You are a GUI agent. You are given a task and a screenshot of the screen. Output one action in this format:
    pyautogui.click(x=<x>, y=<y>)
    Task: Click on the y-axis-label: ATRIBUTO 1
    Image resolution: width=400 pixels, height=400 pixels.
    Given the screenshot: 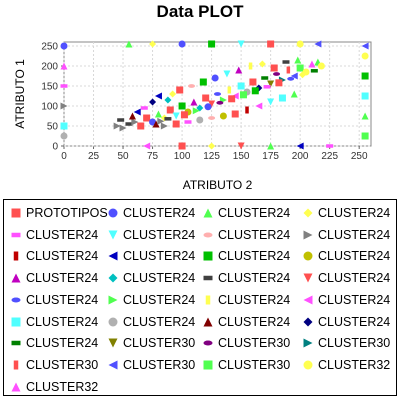 What is the action you would take?
    pyautogui.click(x=20, y=94)
    